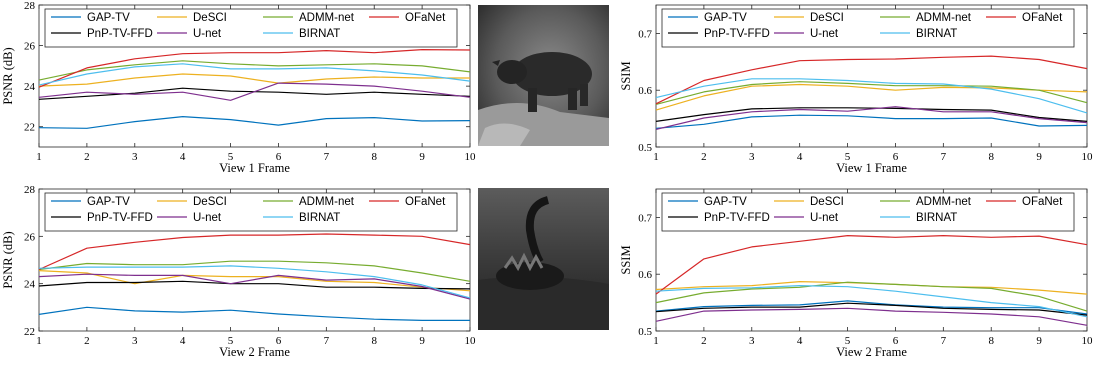  Describe the element at coordinates (645, 275) in the screenshot. I see `y-tick-label: 0.6` at that location.